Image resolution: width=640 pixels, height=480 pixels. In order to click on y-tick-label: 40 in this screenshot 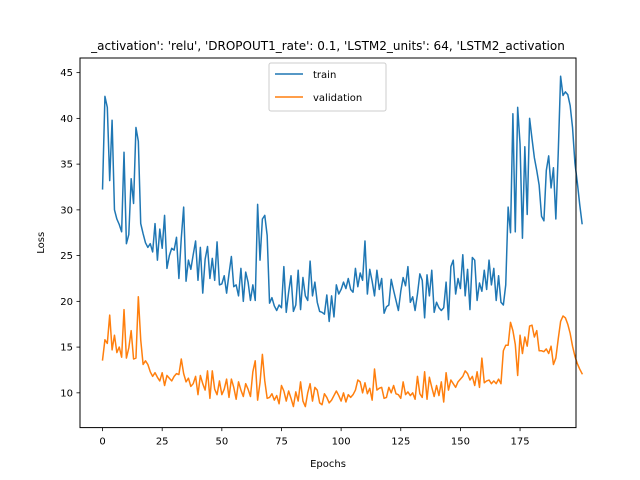, I will do `click(66, 119)`.